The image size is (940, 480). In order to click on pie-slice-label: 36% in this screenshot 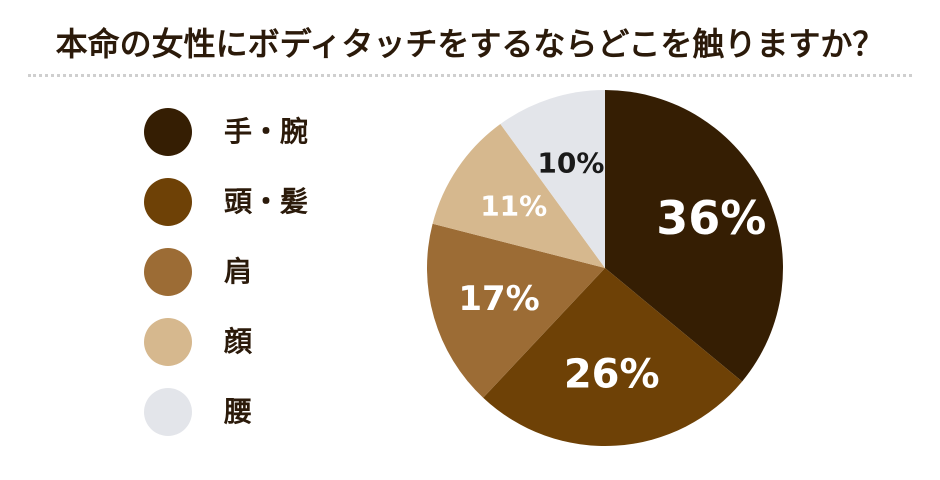, I will do `click(711, 218)`.